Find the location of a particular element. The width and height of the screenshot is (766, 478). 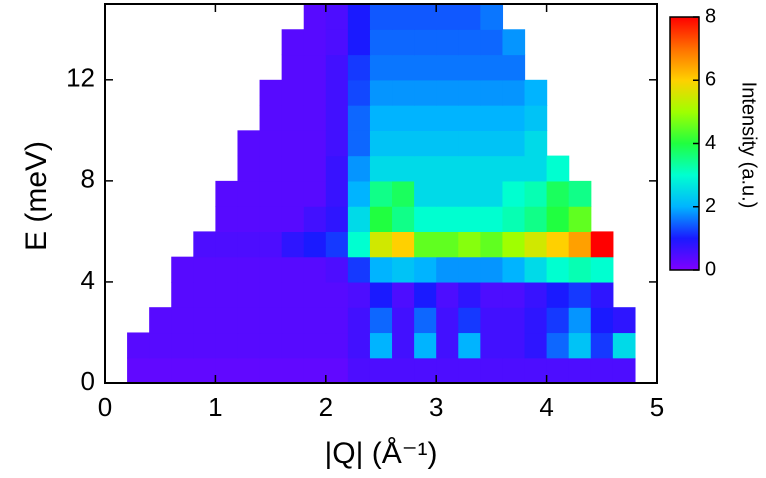

y-tick-label: 8 is located at coordinates (88, 179).